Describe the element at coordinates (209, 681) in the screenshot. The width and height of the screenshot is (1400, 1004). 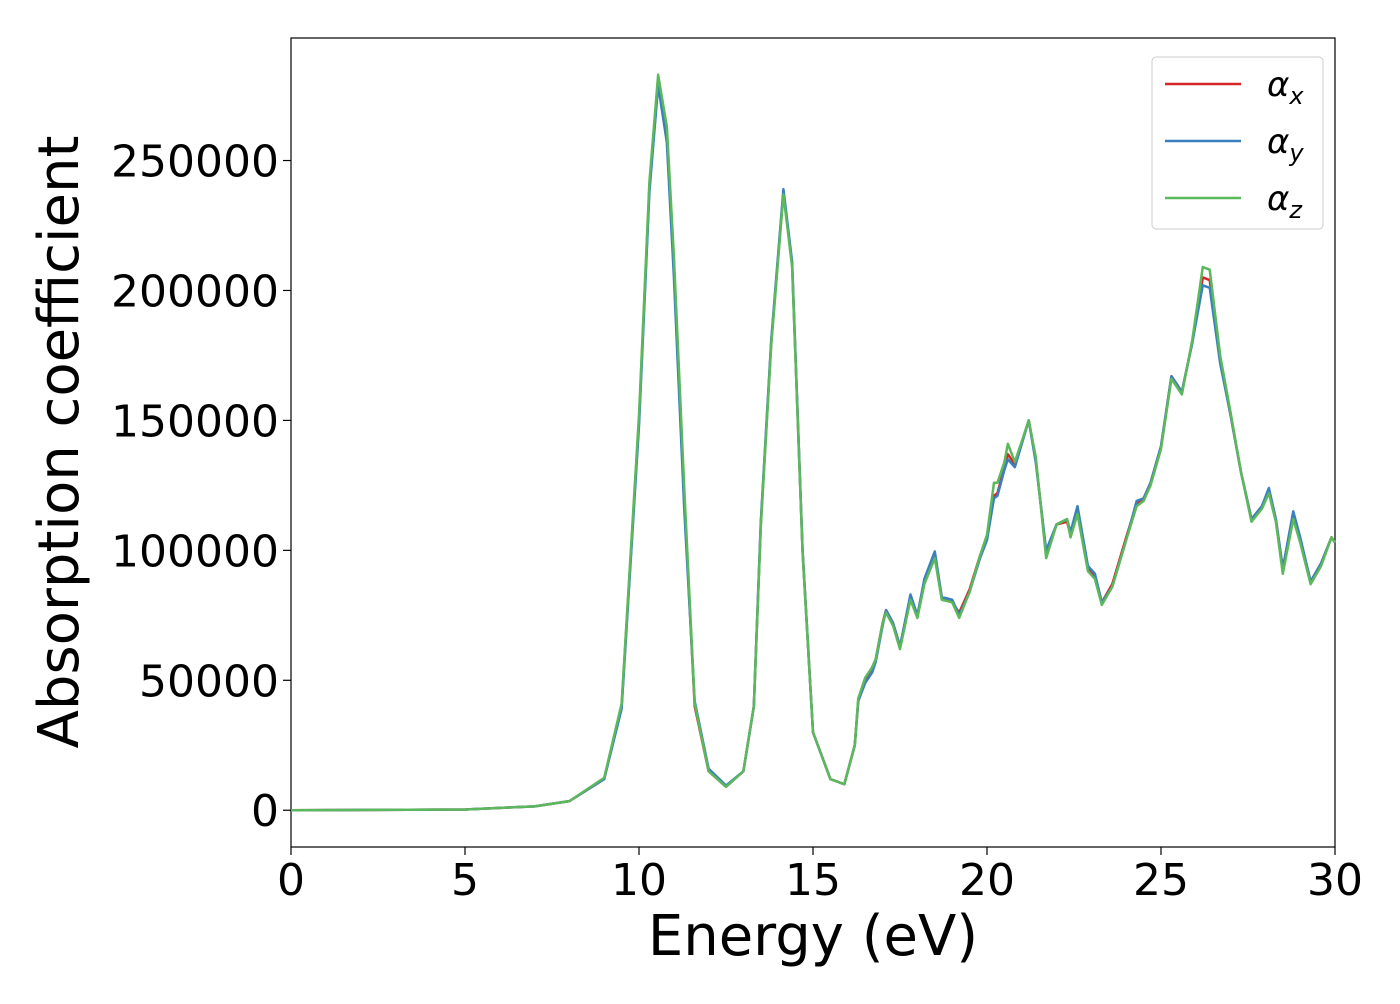
I see `y-tick-label: 50000` at that location.